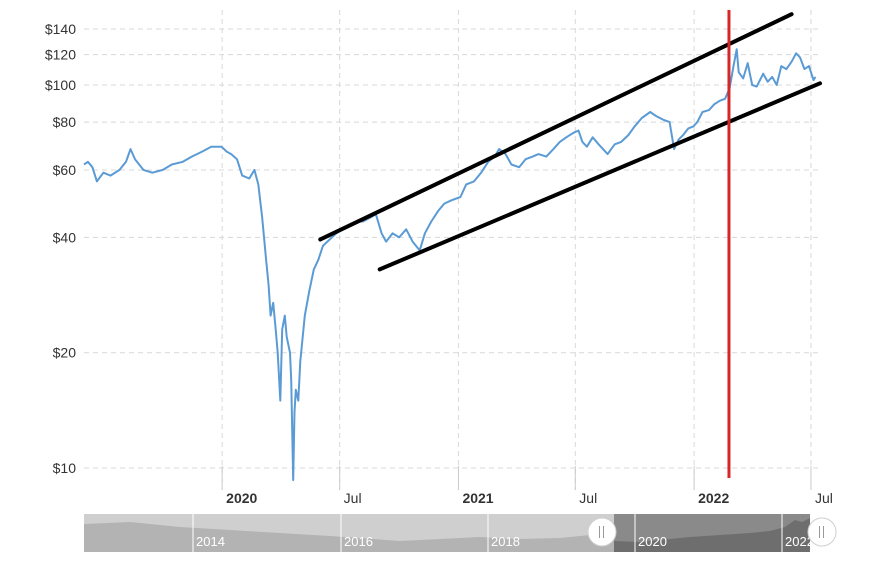 This screenshot has height=561, width=880. What do you see at coordinates (60, 29) in the screenshot?
I see `y-tick-label: $140` at bounding box center [60, 29].